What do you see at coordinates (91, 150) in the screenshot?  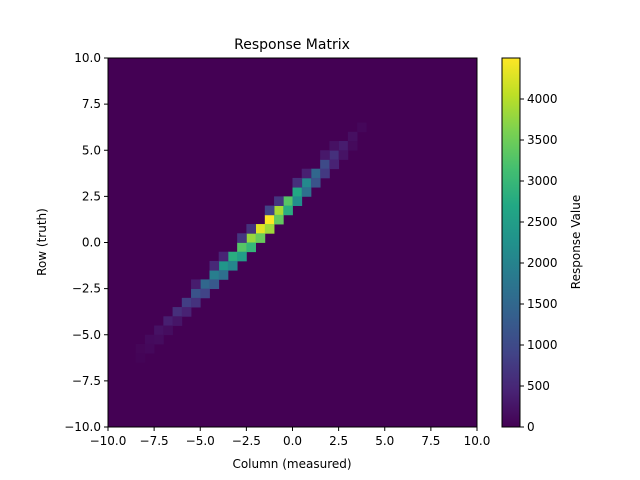 I see `y-tick-label: 5.0` at bounding box center [91, 150].